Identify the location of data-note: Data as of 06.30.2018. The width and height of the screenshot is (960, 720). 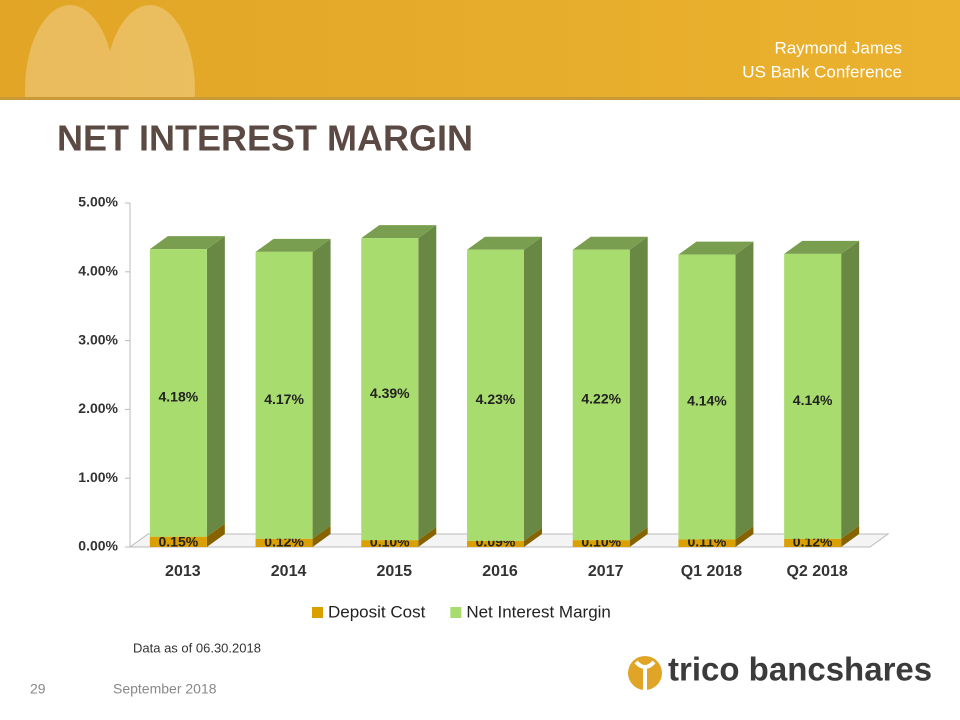
(197, 647).